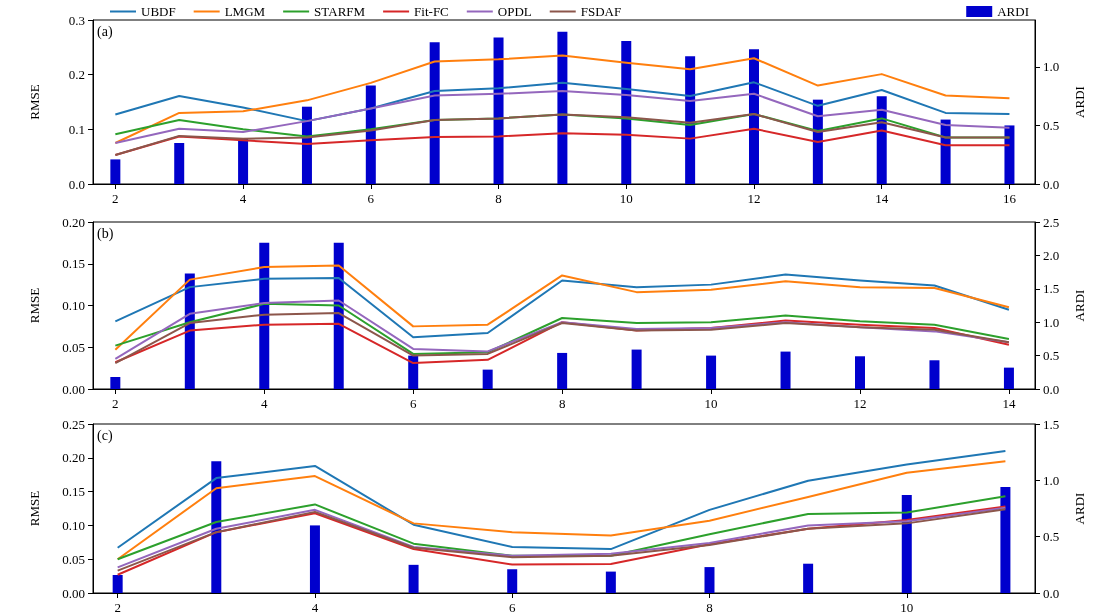 The height and width of the screenshot is (614, 1094). What do you see at coordinates (601, 11) in the screenshot?
I see `legend-label: FSDAF` at bounding box center [601, 11].